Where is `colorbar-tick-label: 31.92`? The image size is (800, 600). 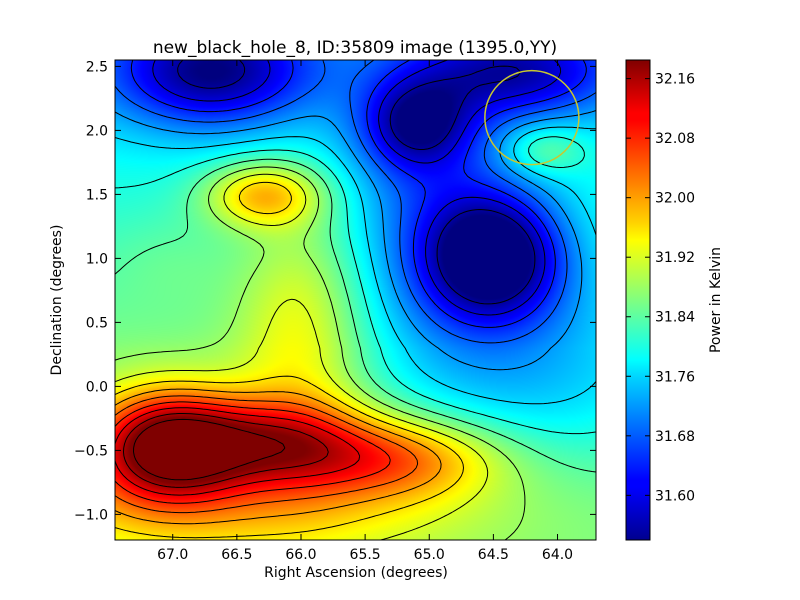
colorbar-tick-label: 31.92 is located at coordinates (675, 258).